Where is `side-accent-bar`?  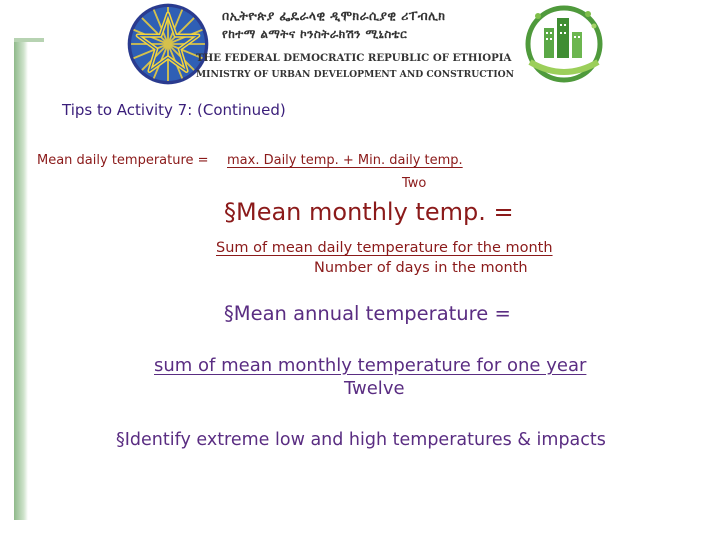
side-accent-bar is located at coordinates (21, 280).